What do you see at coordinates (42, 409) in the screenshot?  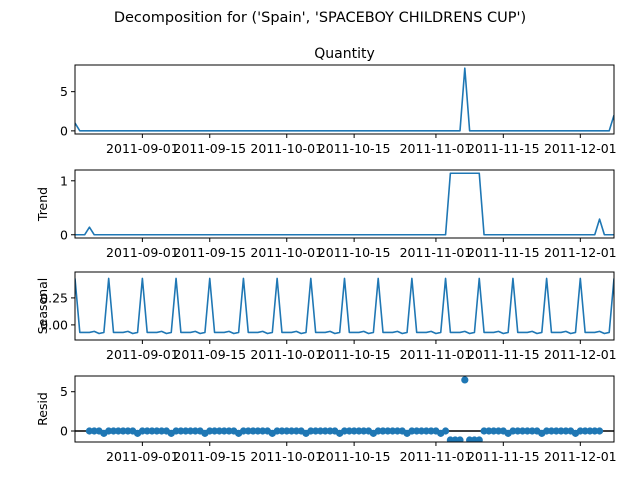 I see `y-axis-label: Resid` at bounding box center [42, 409].